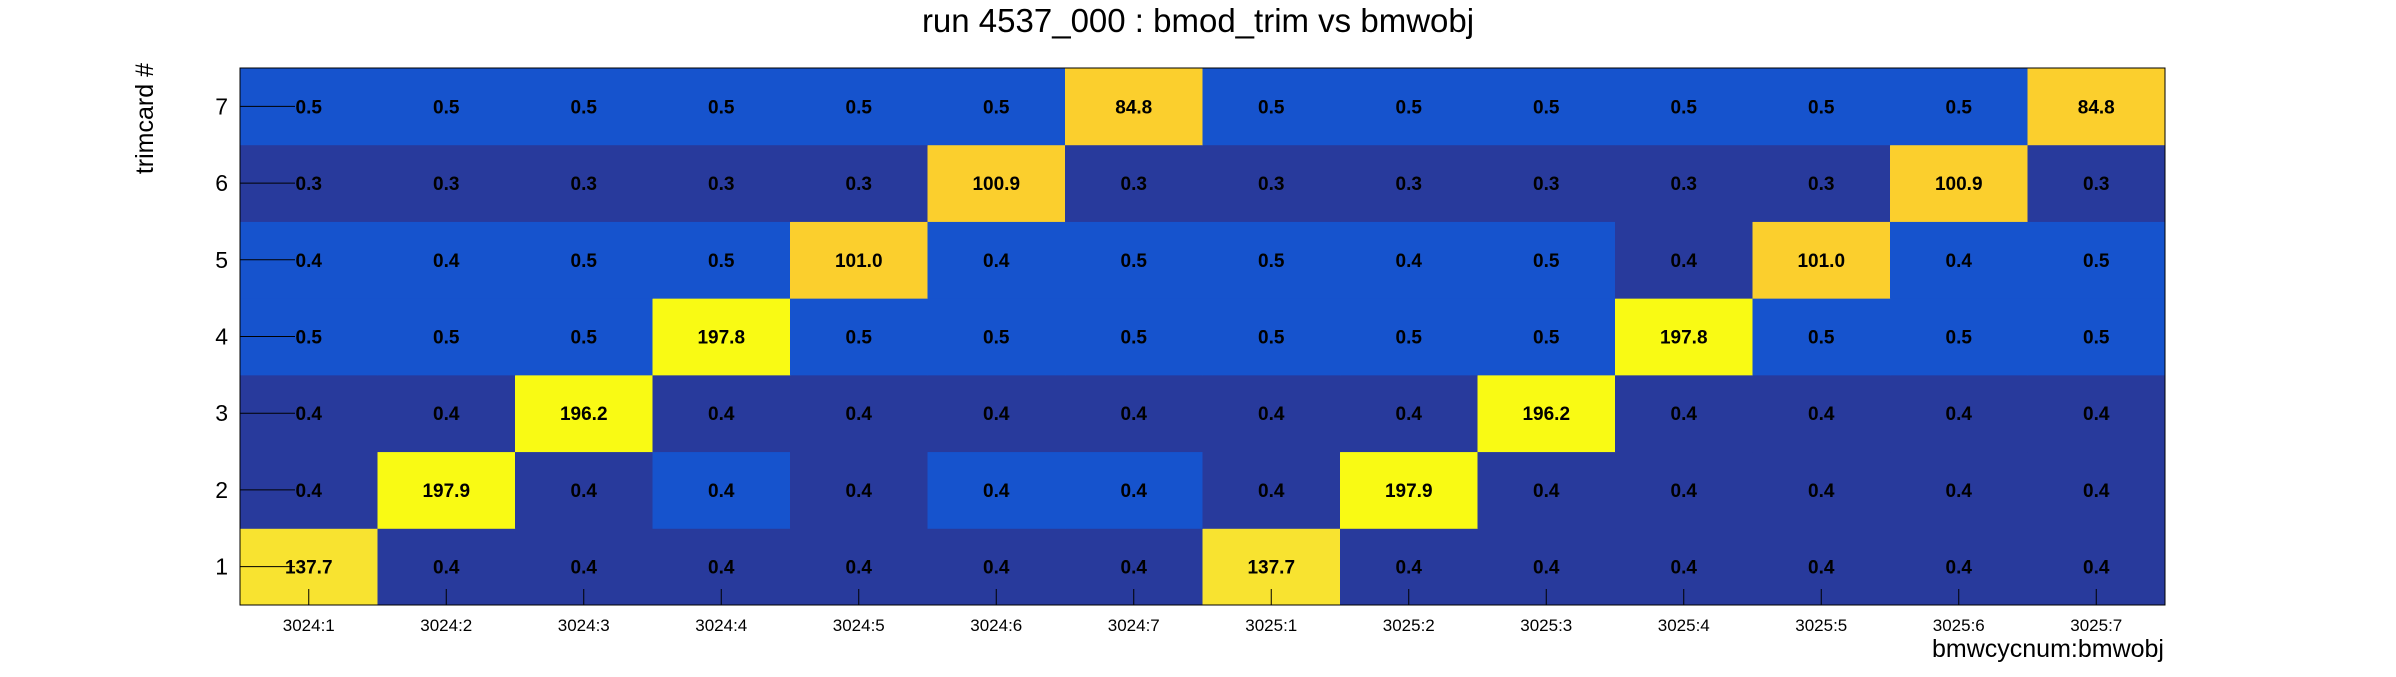  Describe the element at coordinates (309, 568) in the screenshot. I see `cell-value-label: 137.7` at that location.